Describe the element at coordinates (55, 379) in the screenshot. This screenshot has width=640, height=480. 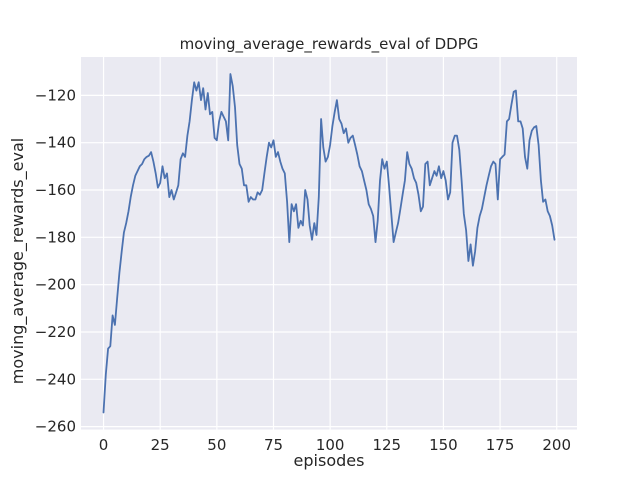
I see `y-tick-label: −240` at that location.